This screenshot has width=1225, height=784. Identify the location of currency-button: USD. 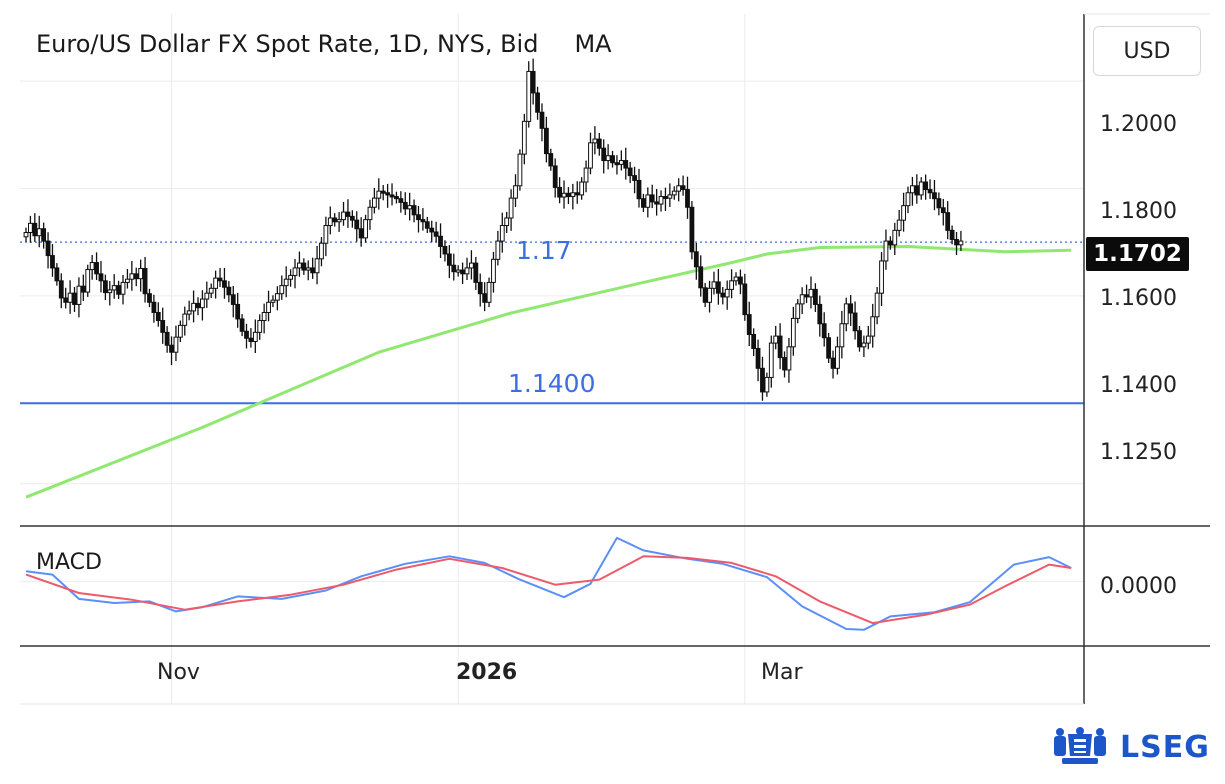
(1147, 51).